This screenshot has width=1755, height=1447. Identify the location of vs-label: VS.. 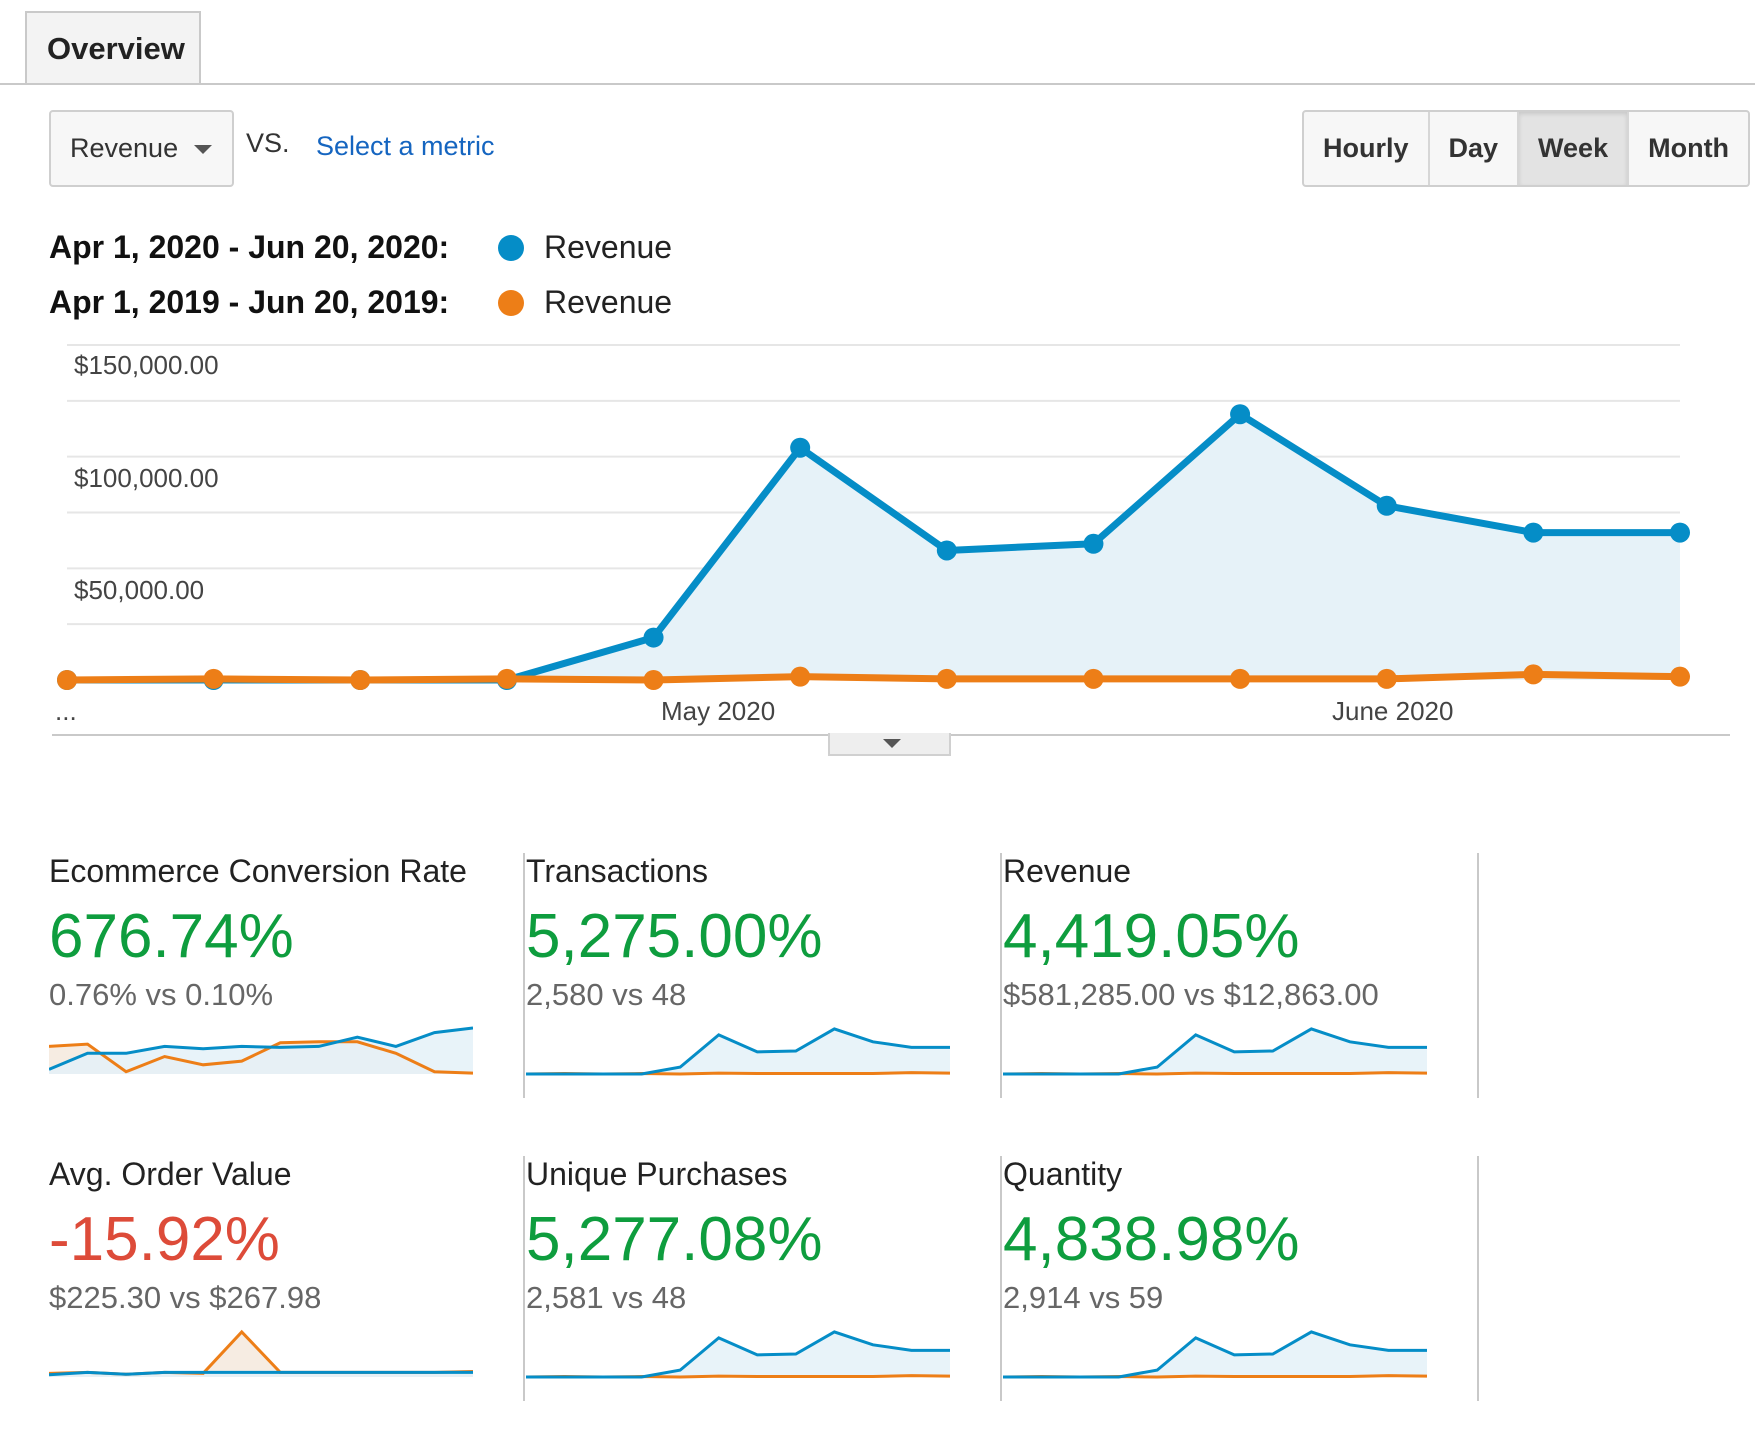
(268, 143).